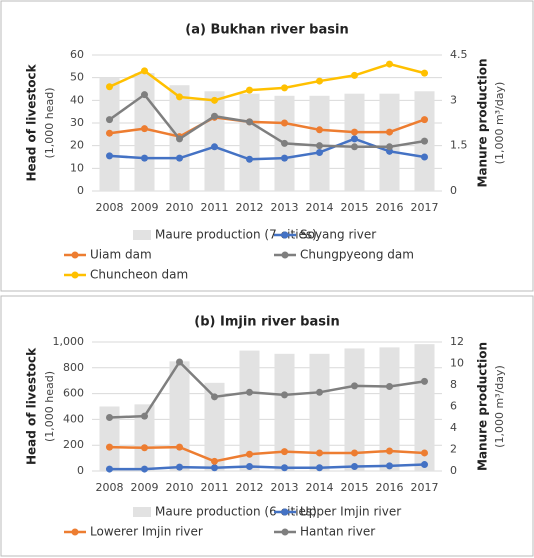  I want to click on y-tick-label: 1,000, so click(69, 341).